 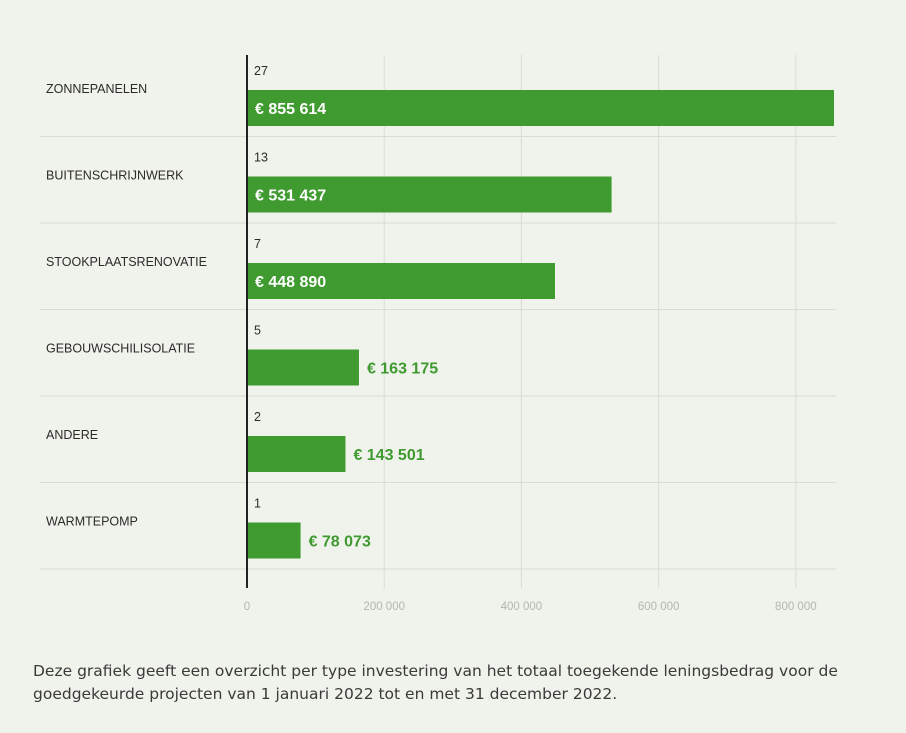 I want to click on x-tick-label: 600 000, so click(x=659, y=607).